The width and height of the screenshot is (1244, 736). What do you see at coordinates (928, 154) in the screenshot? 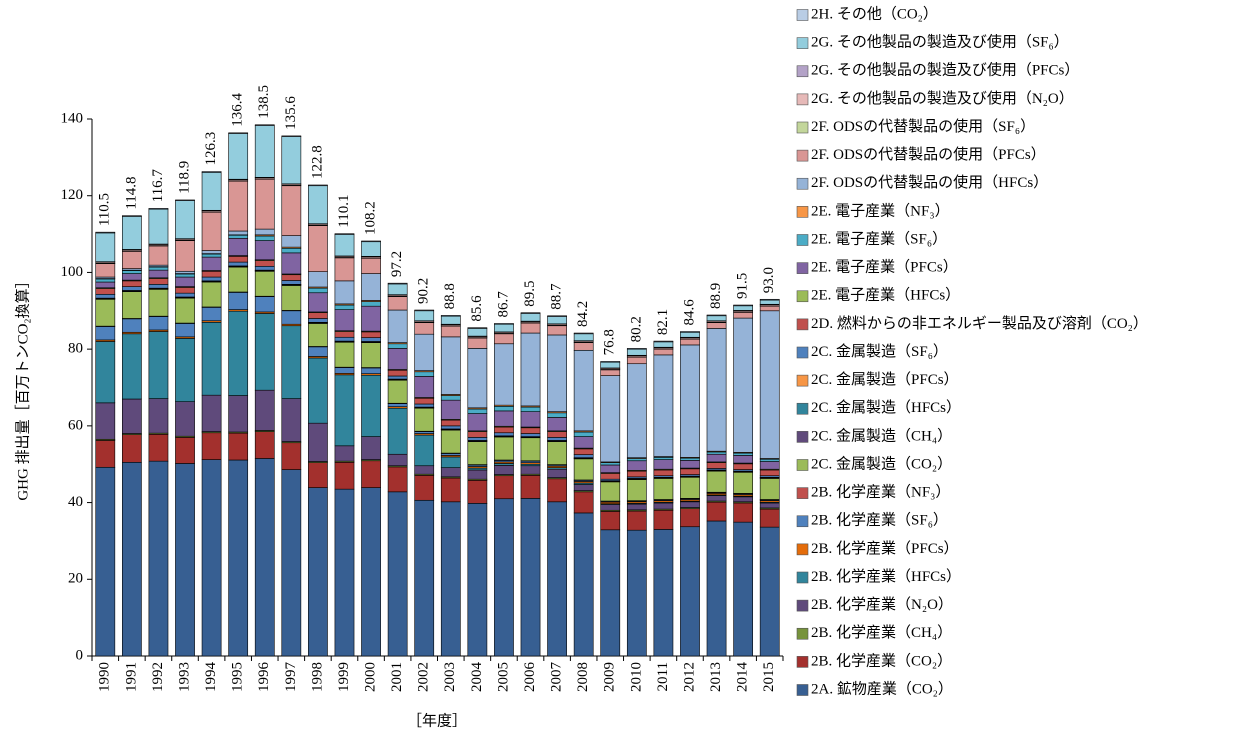
I see `legend-label: 2F. ODSの代替製品の使用（PFCs）` at bounding box center [928, 154].